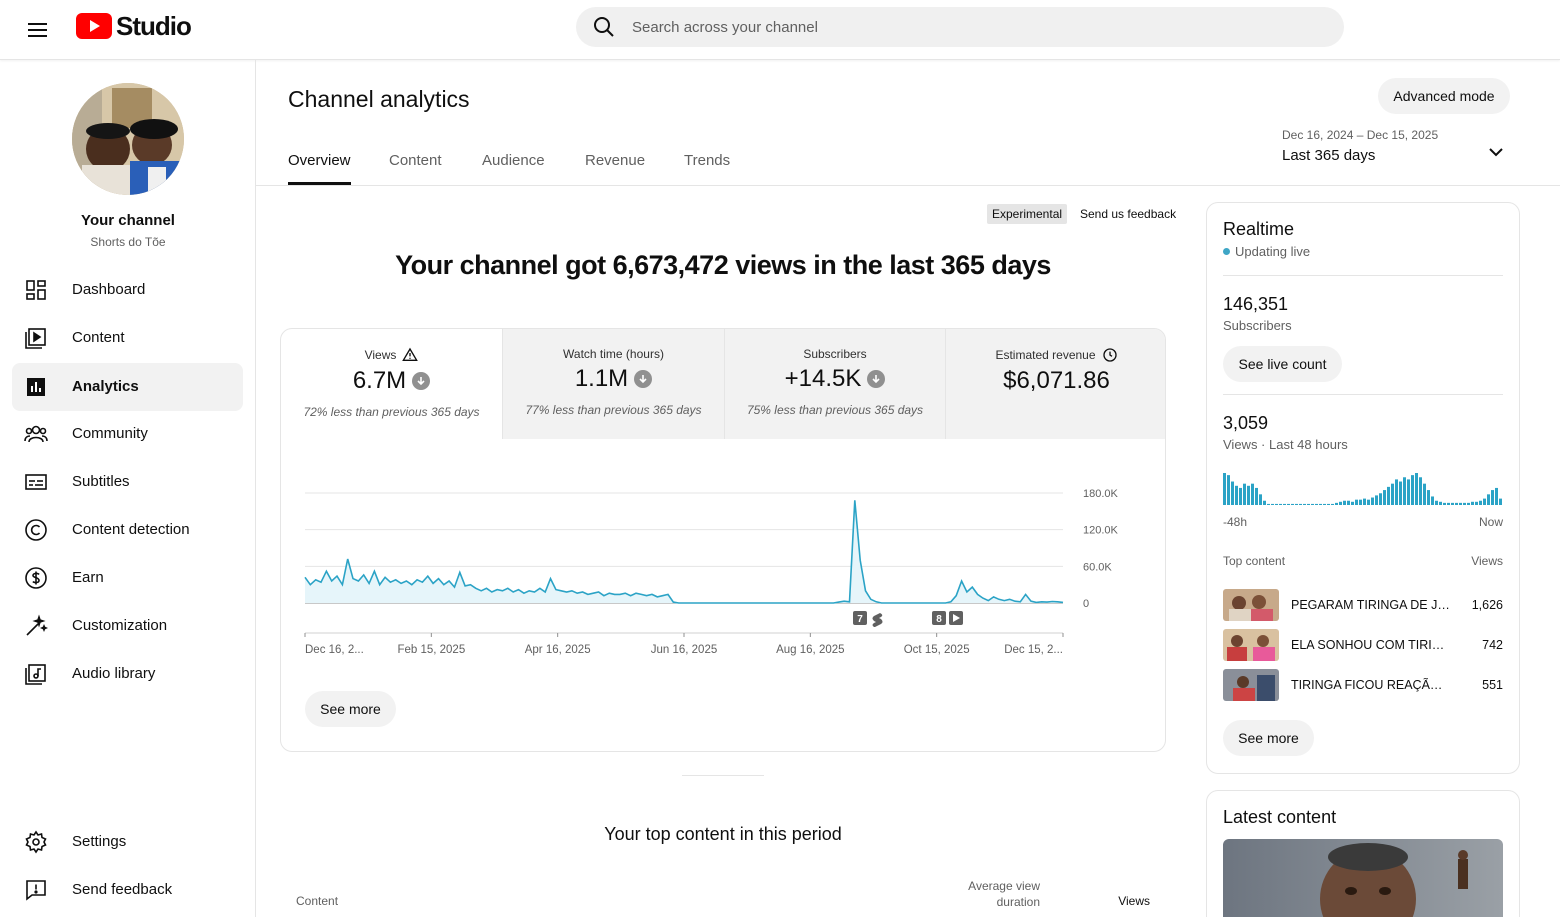  What do you see at coordinates (1363, 878) in the screenshot?
I see `latest-video-thumbnail` at bounding box center [1363, 878].